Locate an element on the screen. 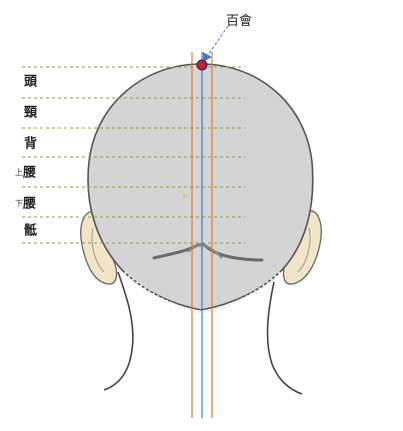  zone-label-neck: 頸 is located at coordinates (30, 113).